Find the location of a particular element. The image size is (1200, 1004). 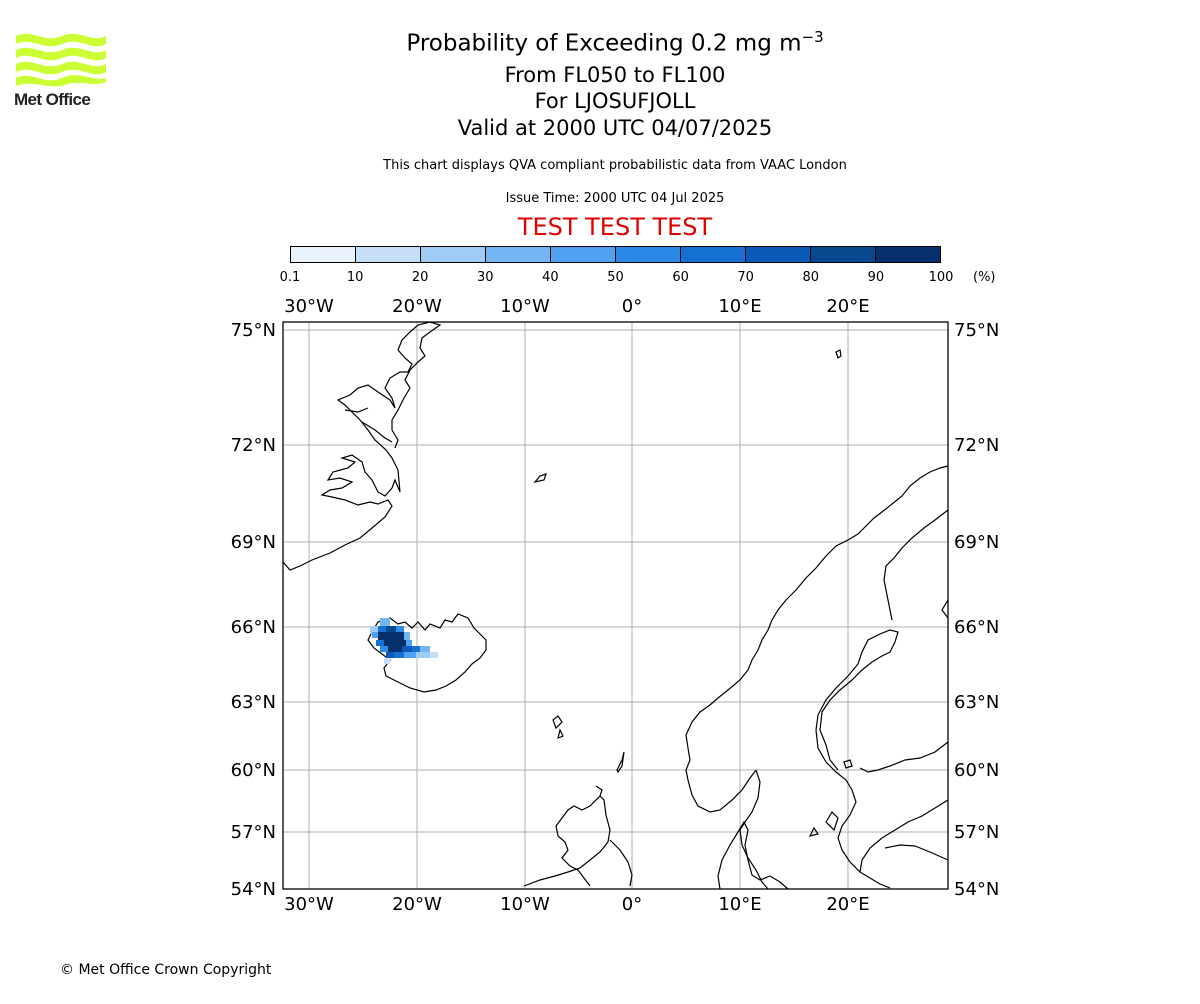

colorbar-tick-label: 30 is located at coordinates (485, 277).